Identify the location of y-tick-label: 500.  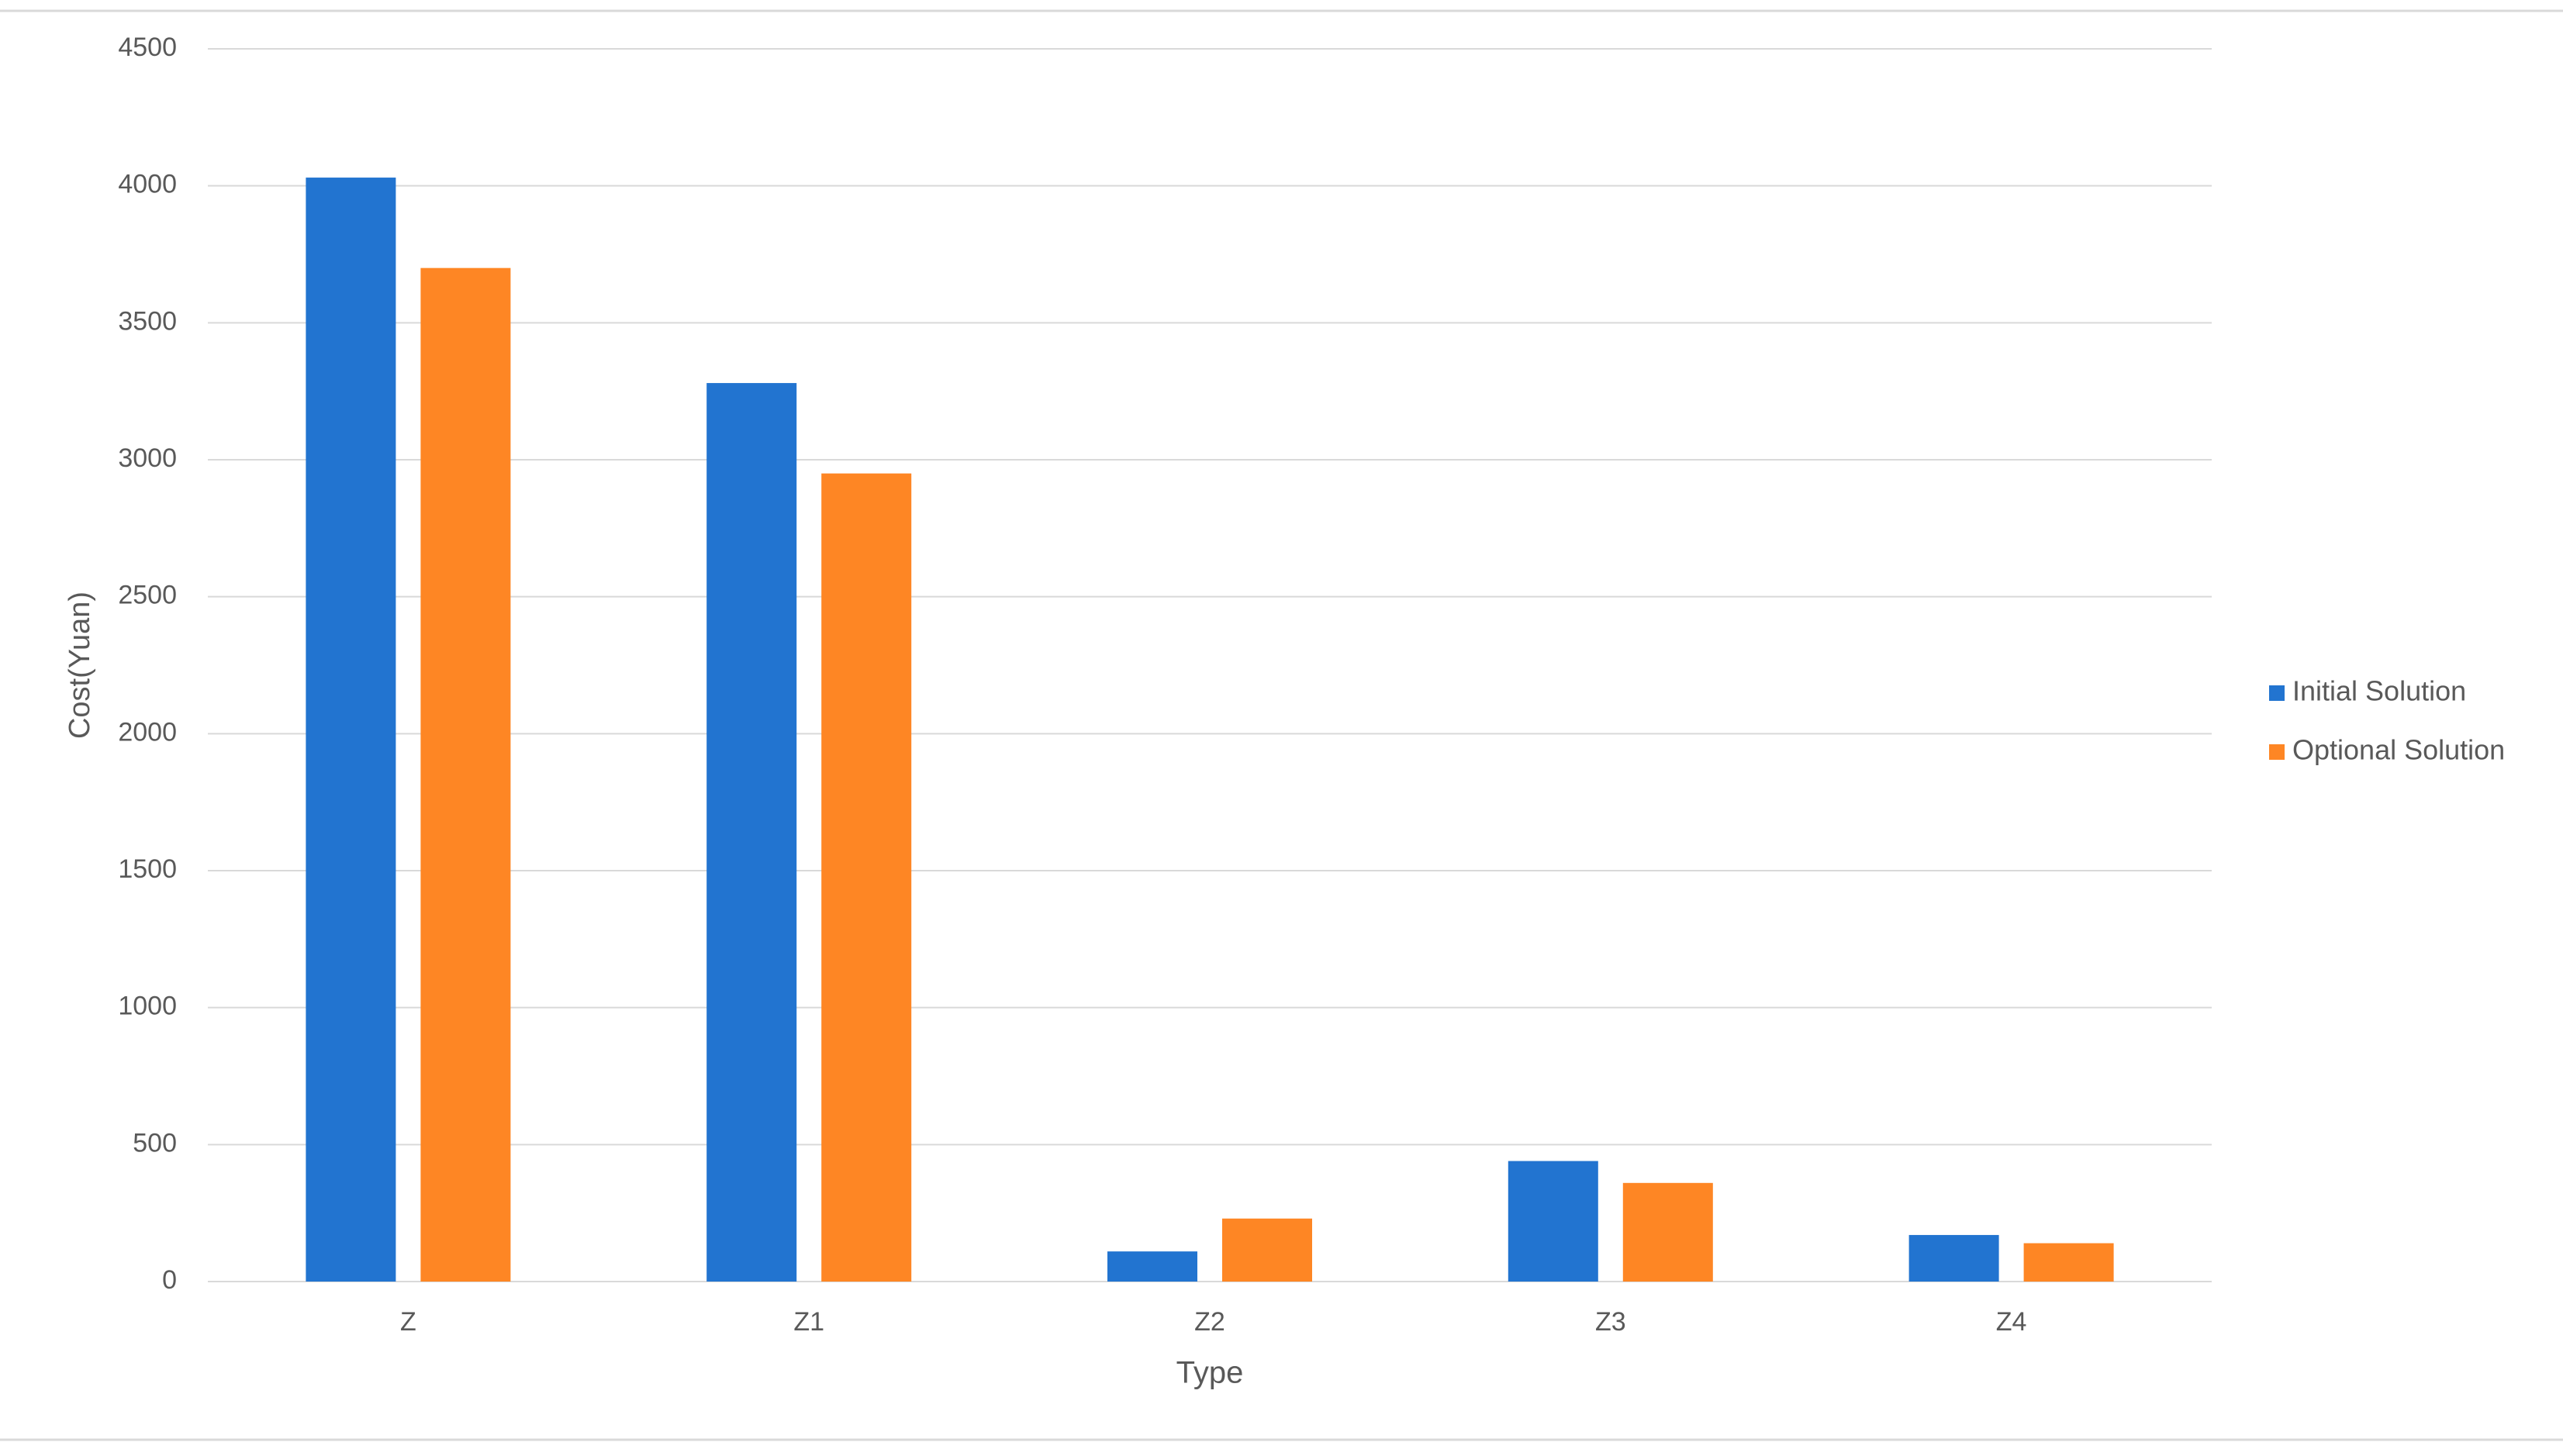
(155, 1143).